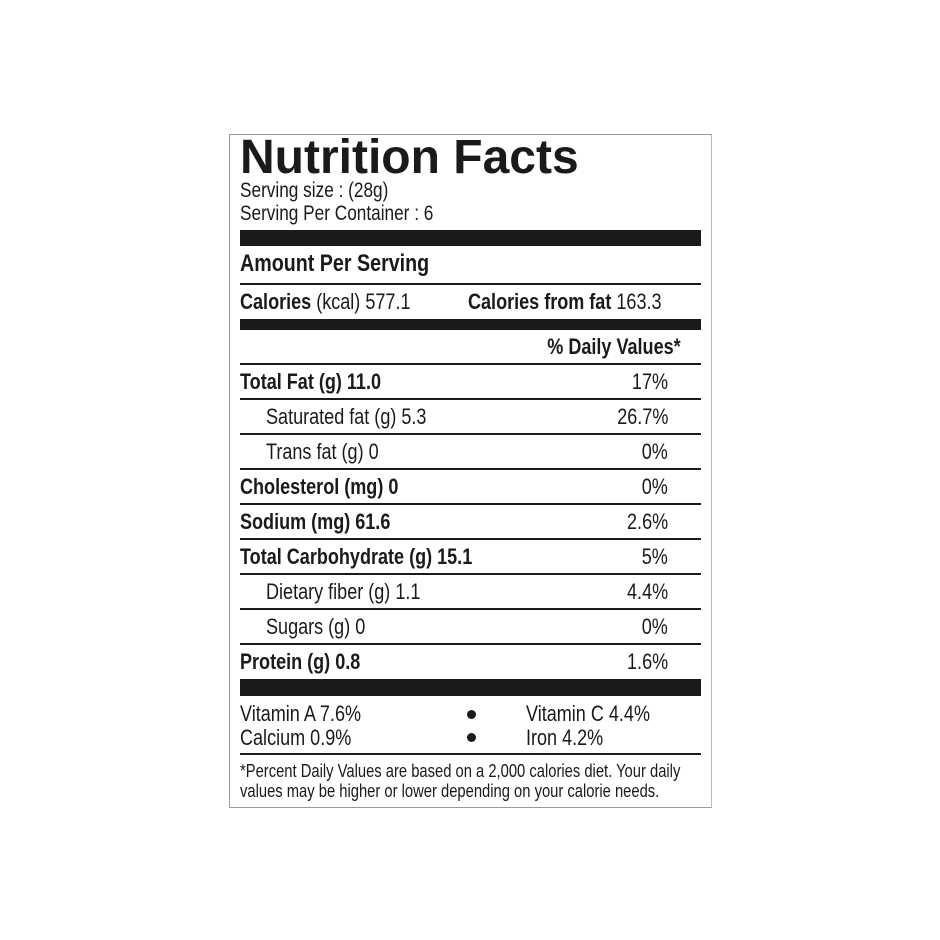 The width and height of the screenshot is (940, 940). Describe the element at coordinates (356, 556) in the screenshot. I see `nutrient-name: Total Carbohydrate (g) 15.1` at that location.